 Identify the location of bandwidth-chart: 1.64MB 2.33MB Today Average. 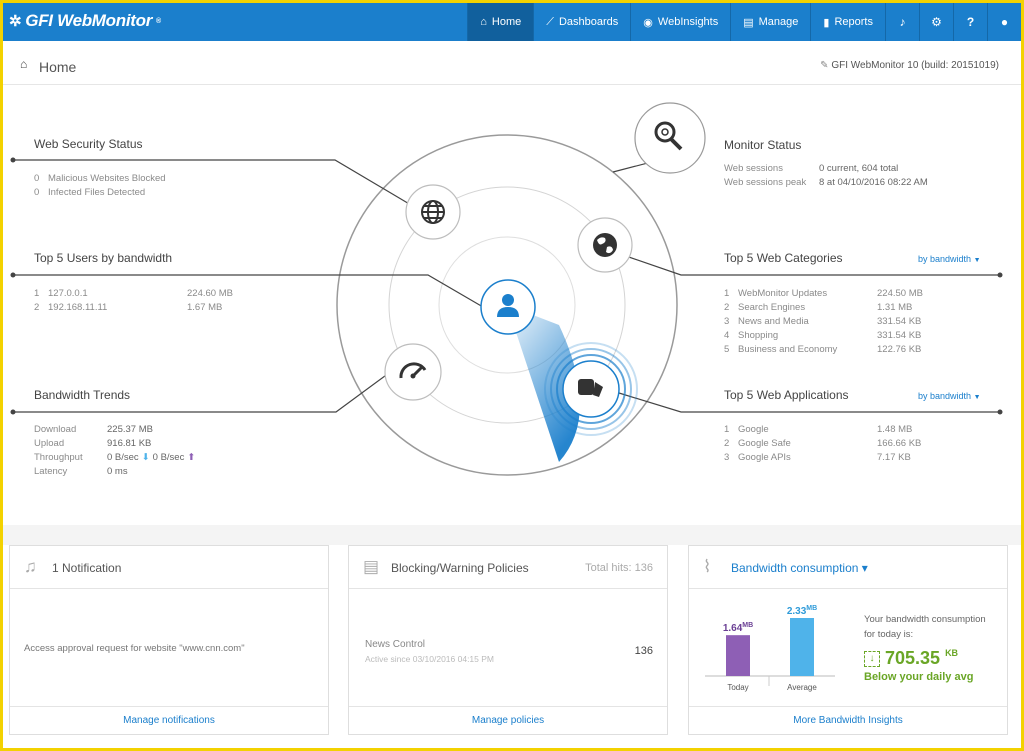
(770, 648).